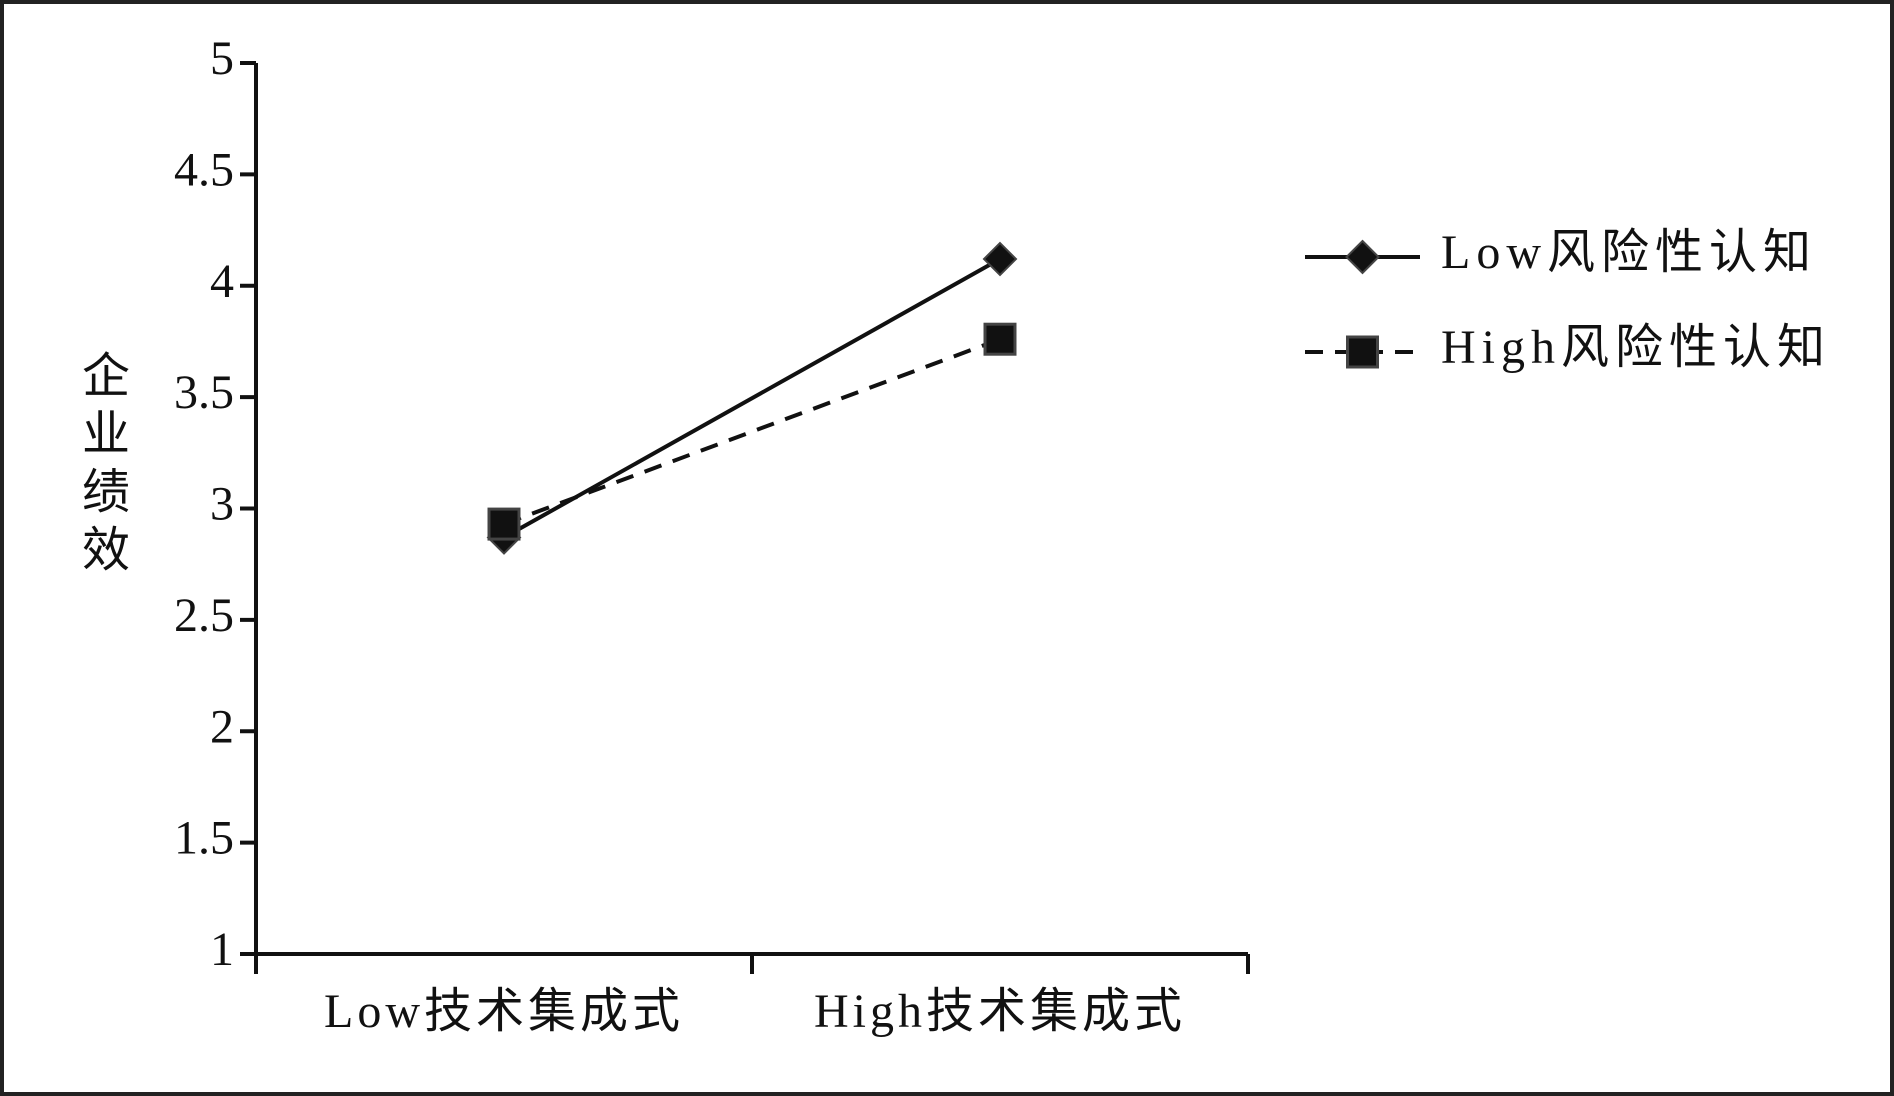 This screenshot has height=1096, width=1894. Describe the element at coordinates (222, 281) in the screenshot. I see `y-tick-label: 4` at that location.